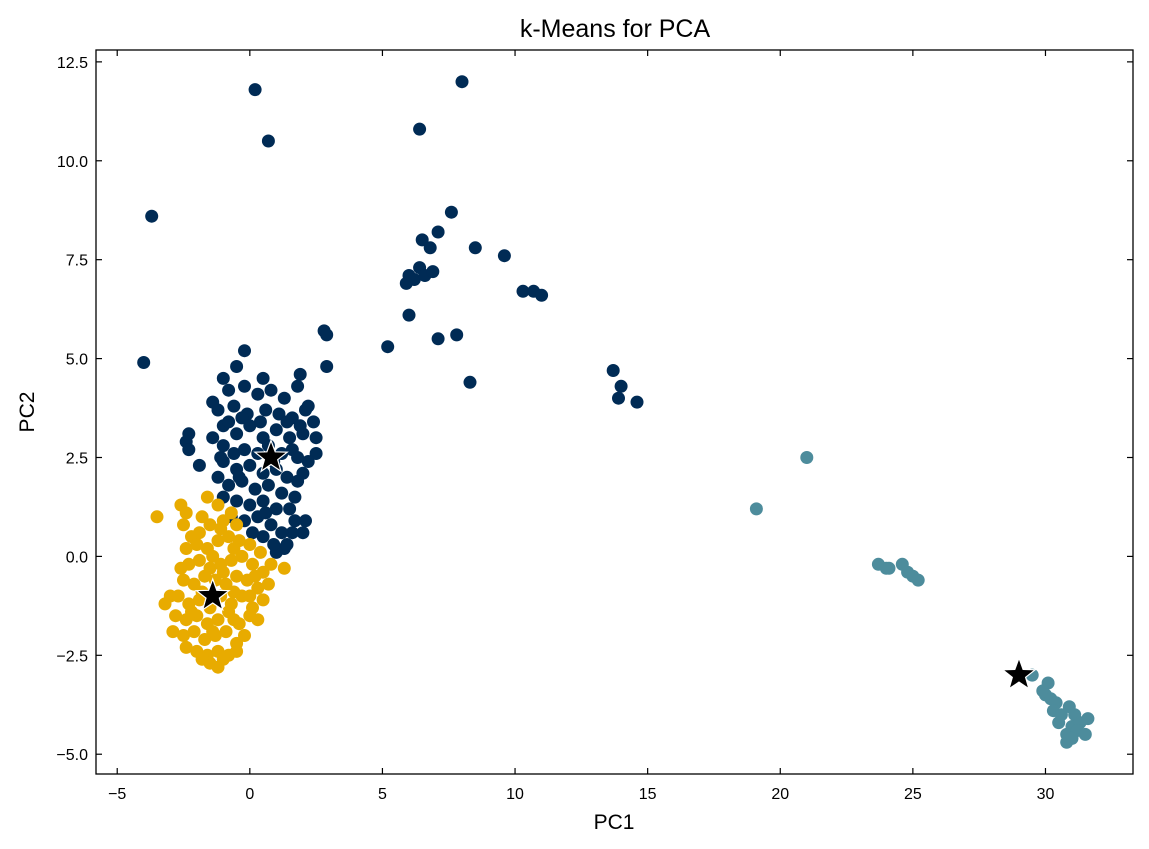  Describe the element at coordinates (72, 755) in the screenshot. I see `y-tick-label: −5.0` at that location.